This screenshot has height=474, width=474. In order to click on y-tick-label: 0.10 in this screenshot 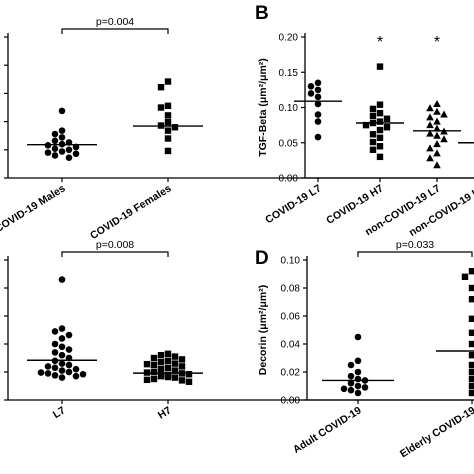, I will do `click(289, 108)`.